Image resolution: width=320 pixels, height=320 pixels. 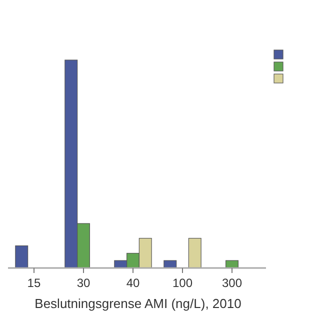 I want to click on x-tick-label: 15, so click(x=34, y=283).